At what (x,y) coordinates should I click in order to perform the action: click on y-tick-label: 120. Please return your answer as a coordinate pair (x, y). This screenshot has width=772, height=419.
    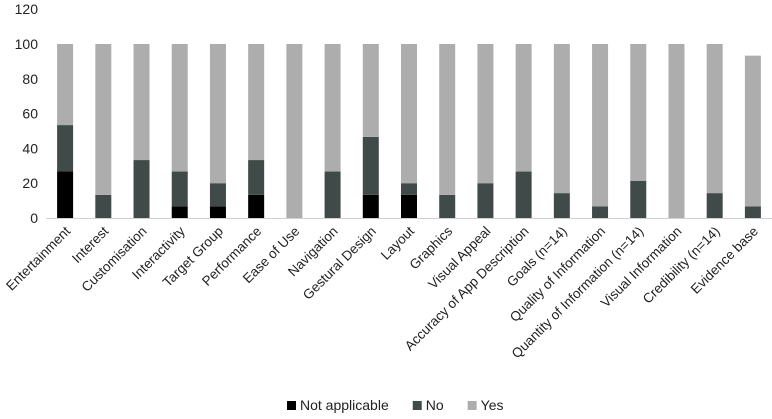
    Looking at the image, I should click on (27, 9).